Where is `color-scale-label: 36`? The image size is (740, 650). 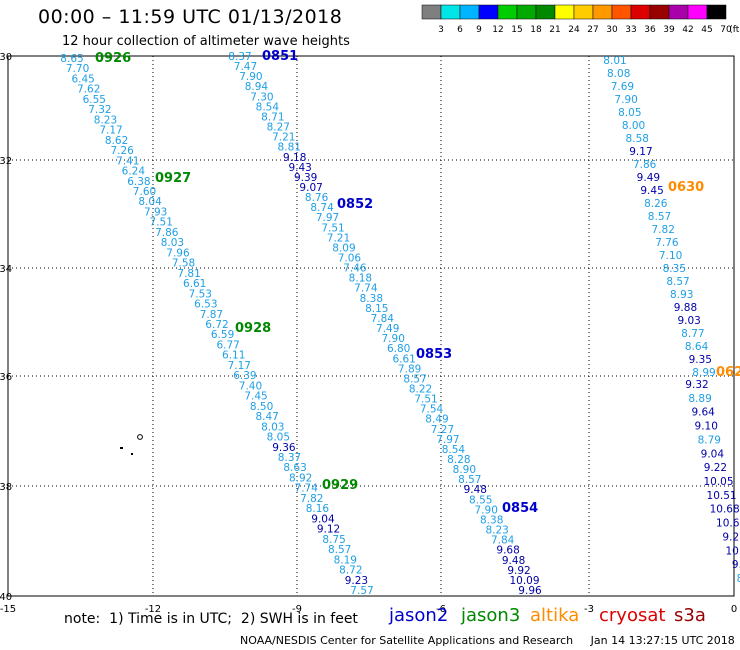 color-scale-label: 36 is located at coordinates (650, 30).